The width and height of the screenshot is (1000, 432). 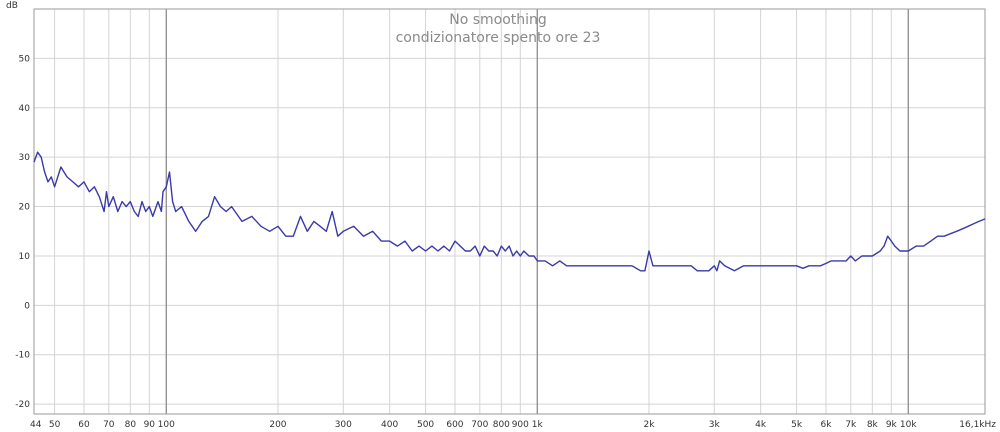 What do you see at coordinates (27, 306) in the screenshot?
I see `y-tick-label: 0` at bounding box center [27, 306].